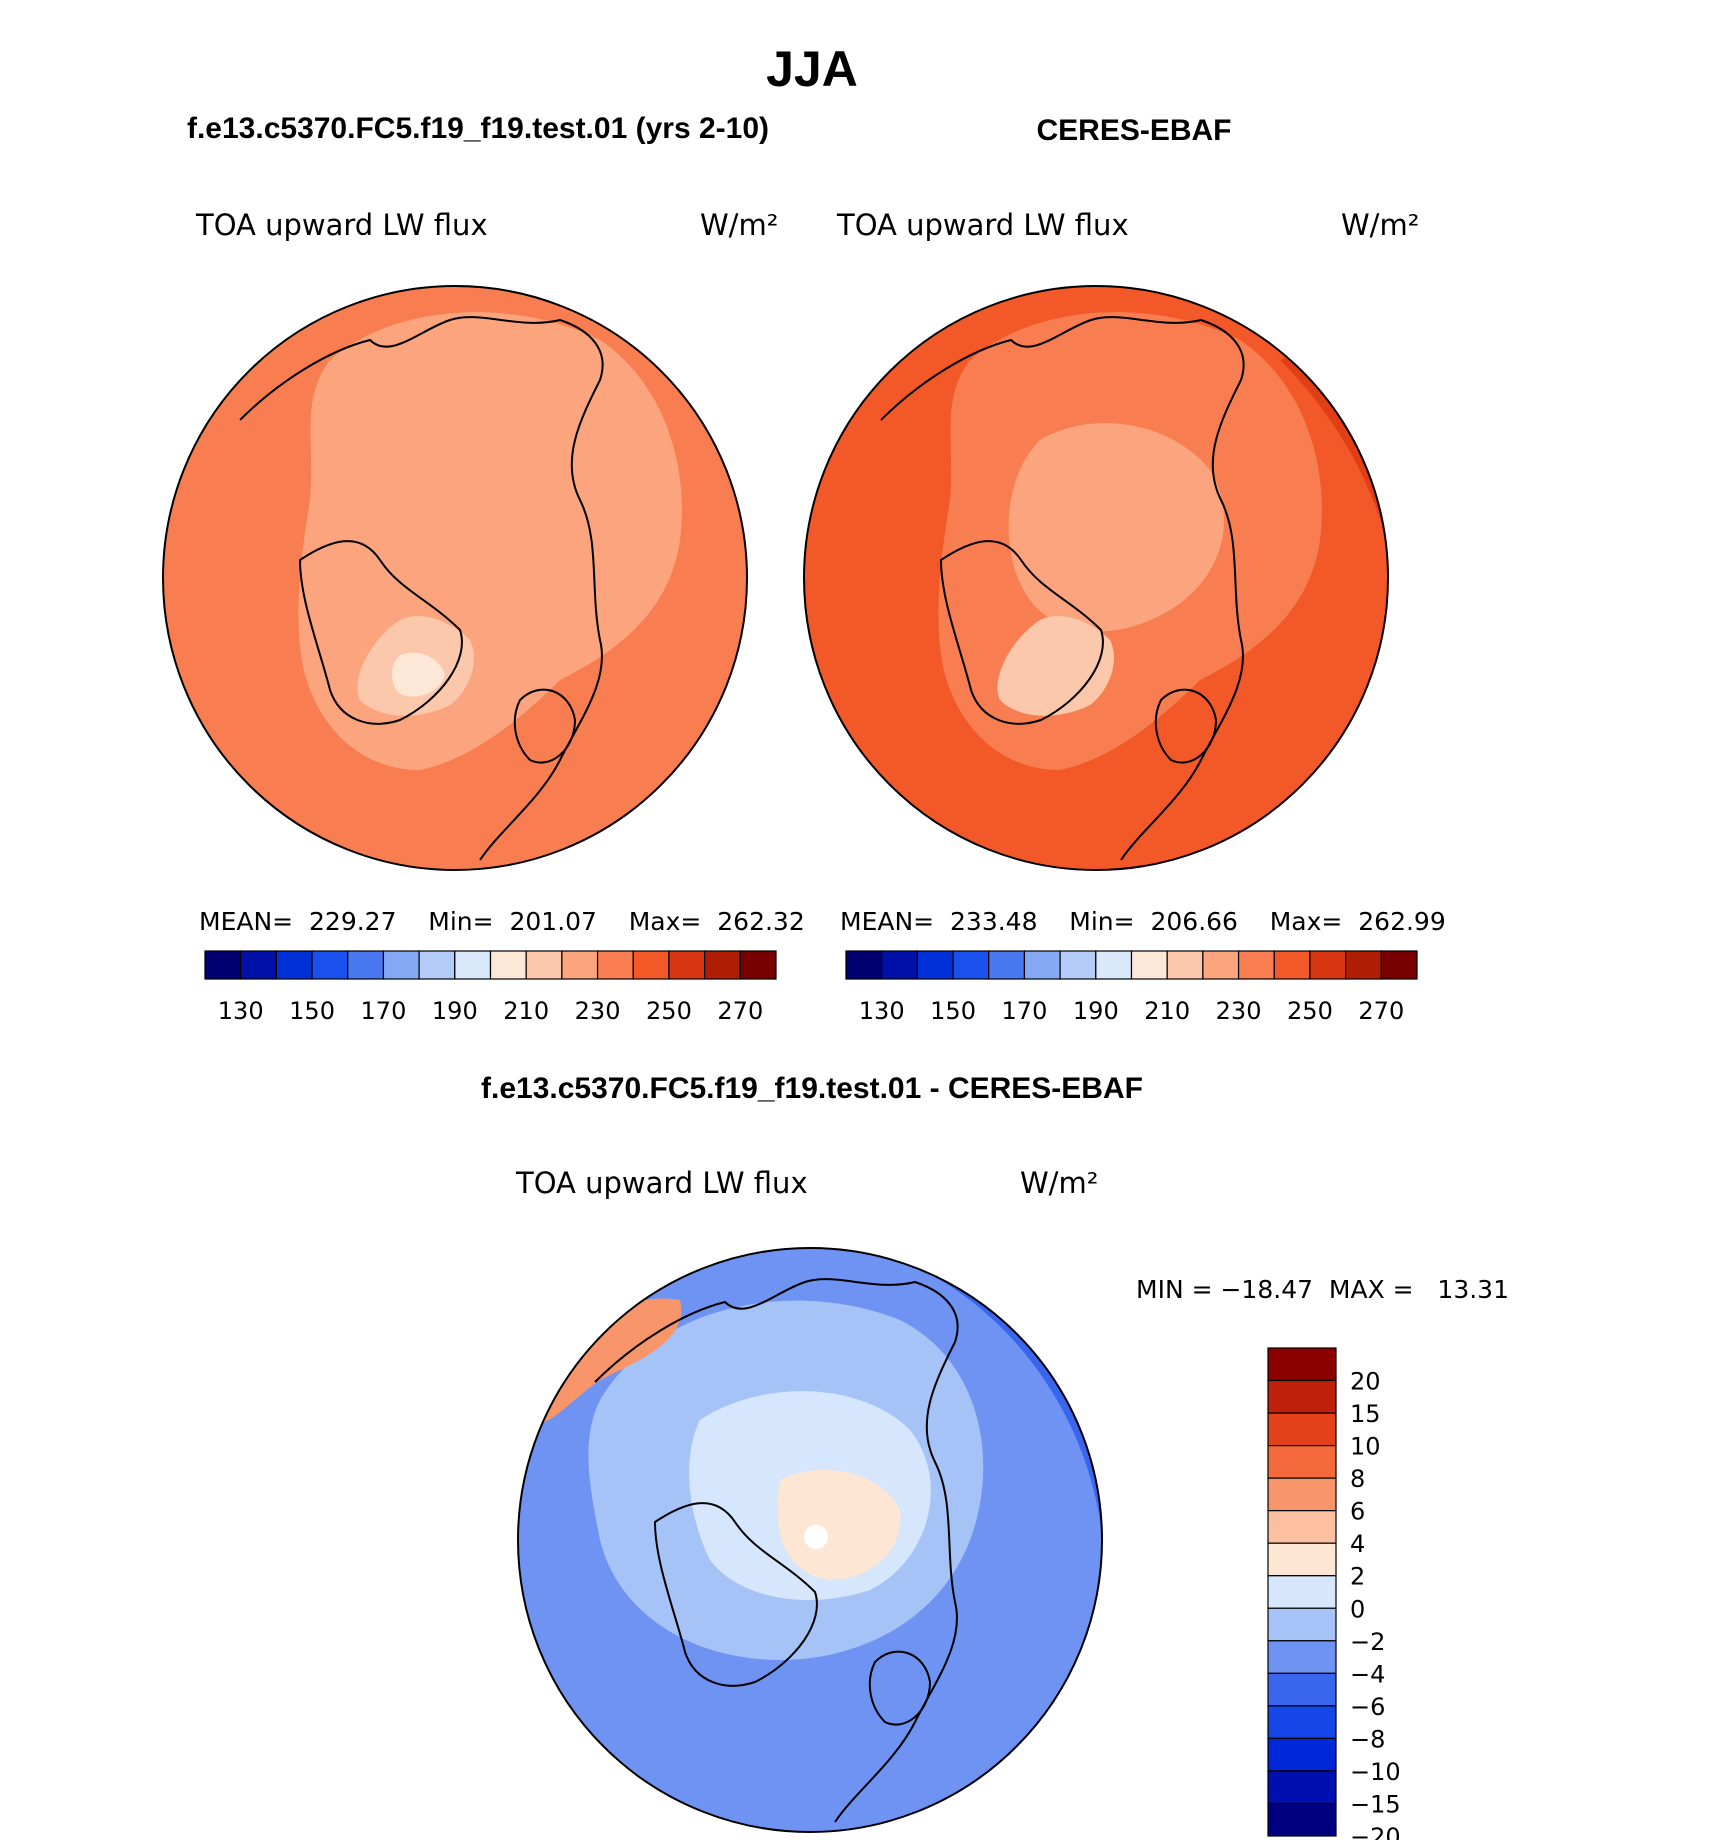 This screenshot has width=1710, height=1840. I want to click on obs-central-arctic, so click(1116, 527).